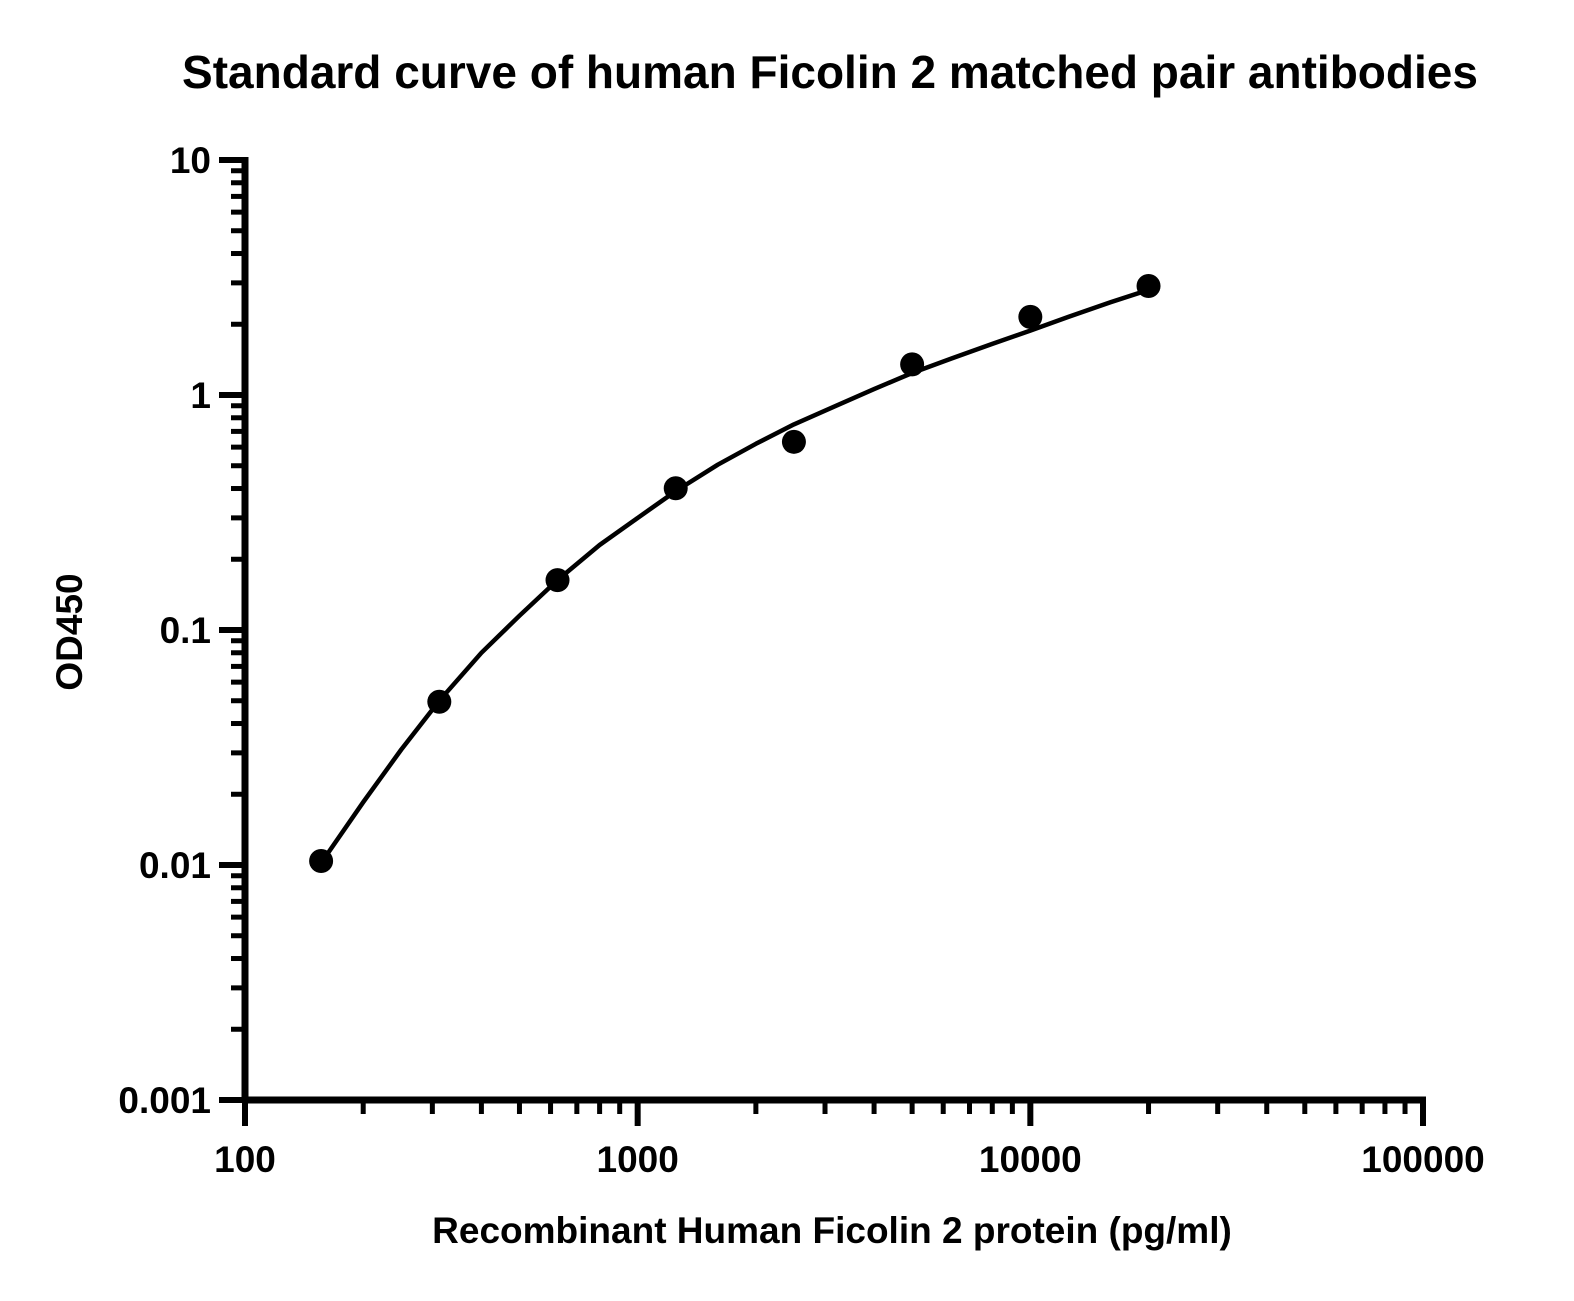 Image resolution: width=1574 pixels, height=1301 pixels. I want to click on x-tick-label: 1000, so click(638, 1159).